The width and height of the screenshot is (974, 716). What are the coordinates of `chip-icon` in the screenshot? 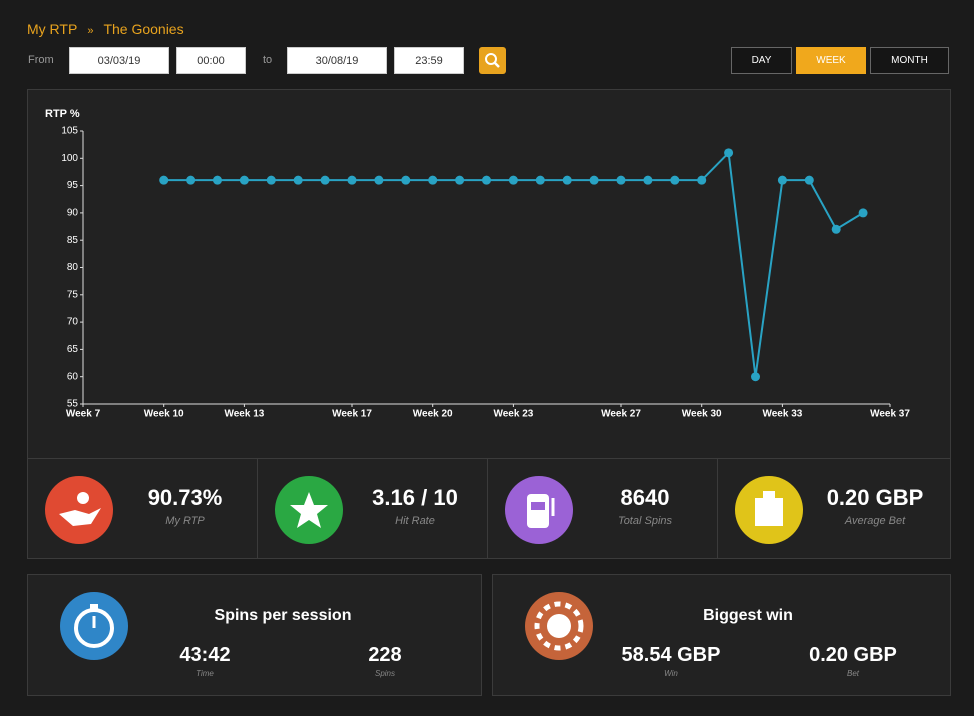 It's located at (559, 626).